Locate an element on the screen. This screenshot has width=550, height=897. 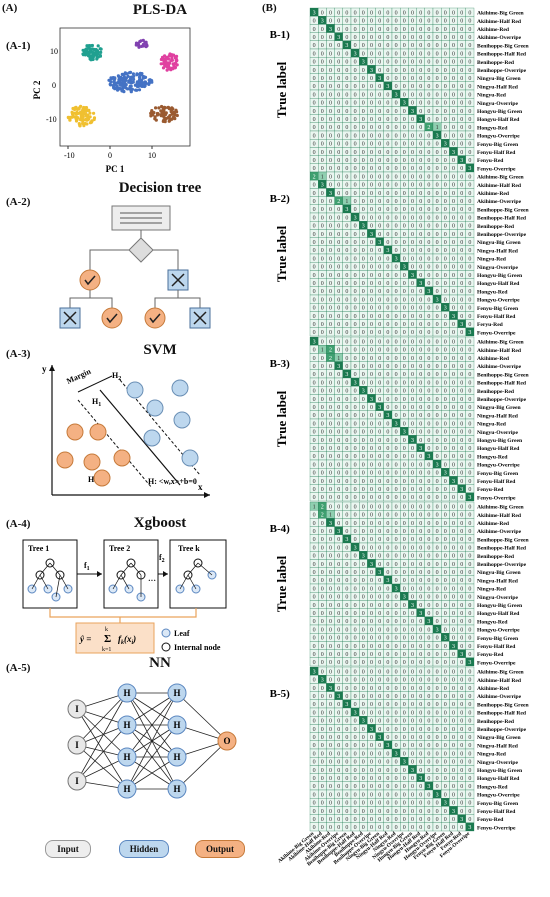
cm-row-label: Hongyu-Overripe is located at coordinates (498, 301).